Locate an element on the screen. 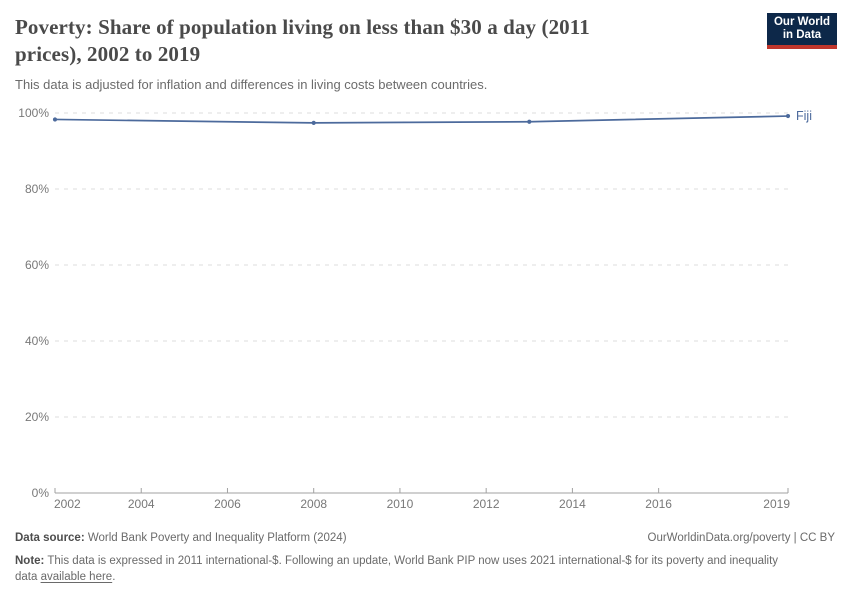 This screenshot has height=600, width=850. x-tick-label-2008: 2008 is located at coordinates (313, 504).